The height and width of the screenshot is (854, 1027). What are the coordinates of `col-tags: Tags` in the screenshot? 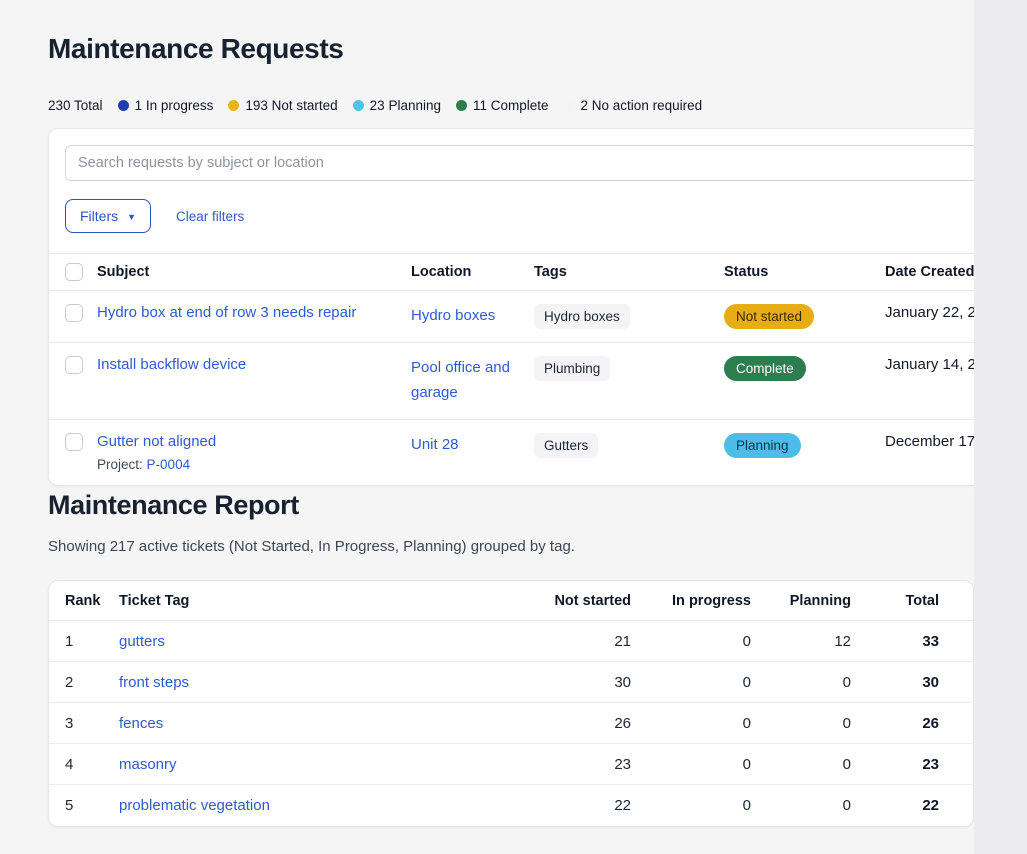 It's located at (550, 272).